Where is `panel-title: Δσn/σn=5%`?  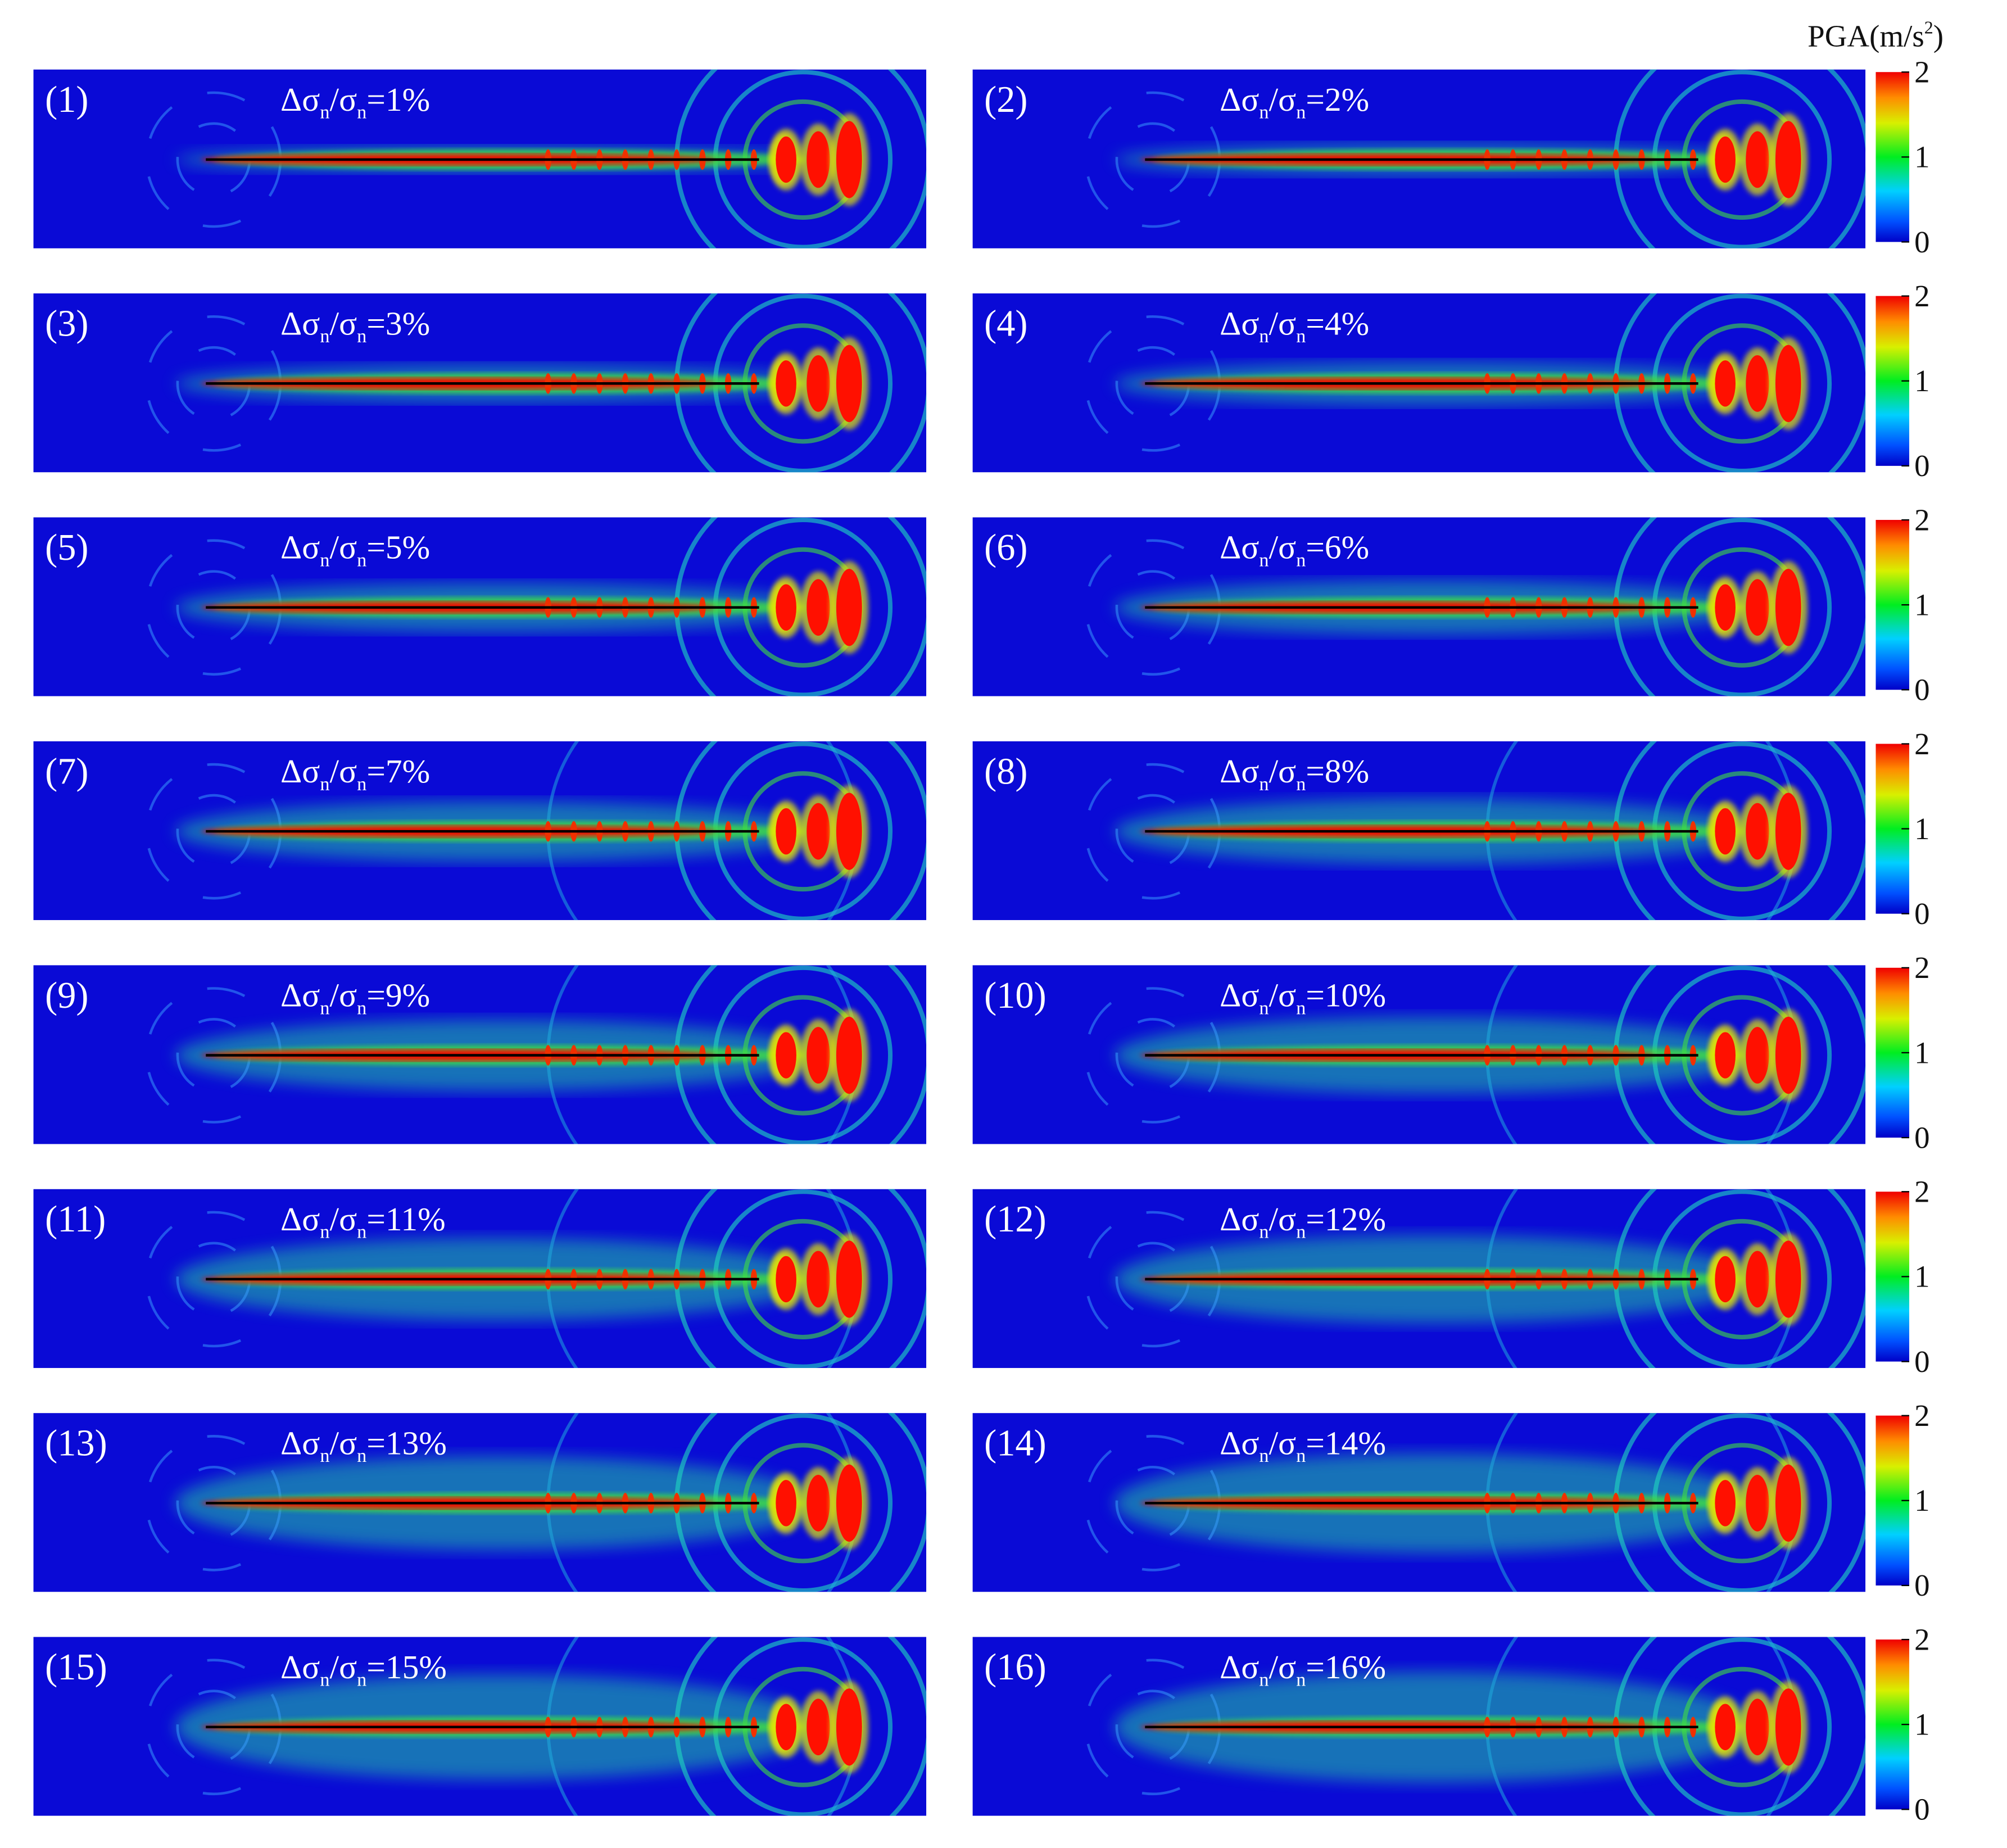 panel-title: Δσn/σn=5% is located at coordinates (355, 550).